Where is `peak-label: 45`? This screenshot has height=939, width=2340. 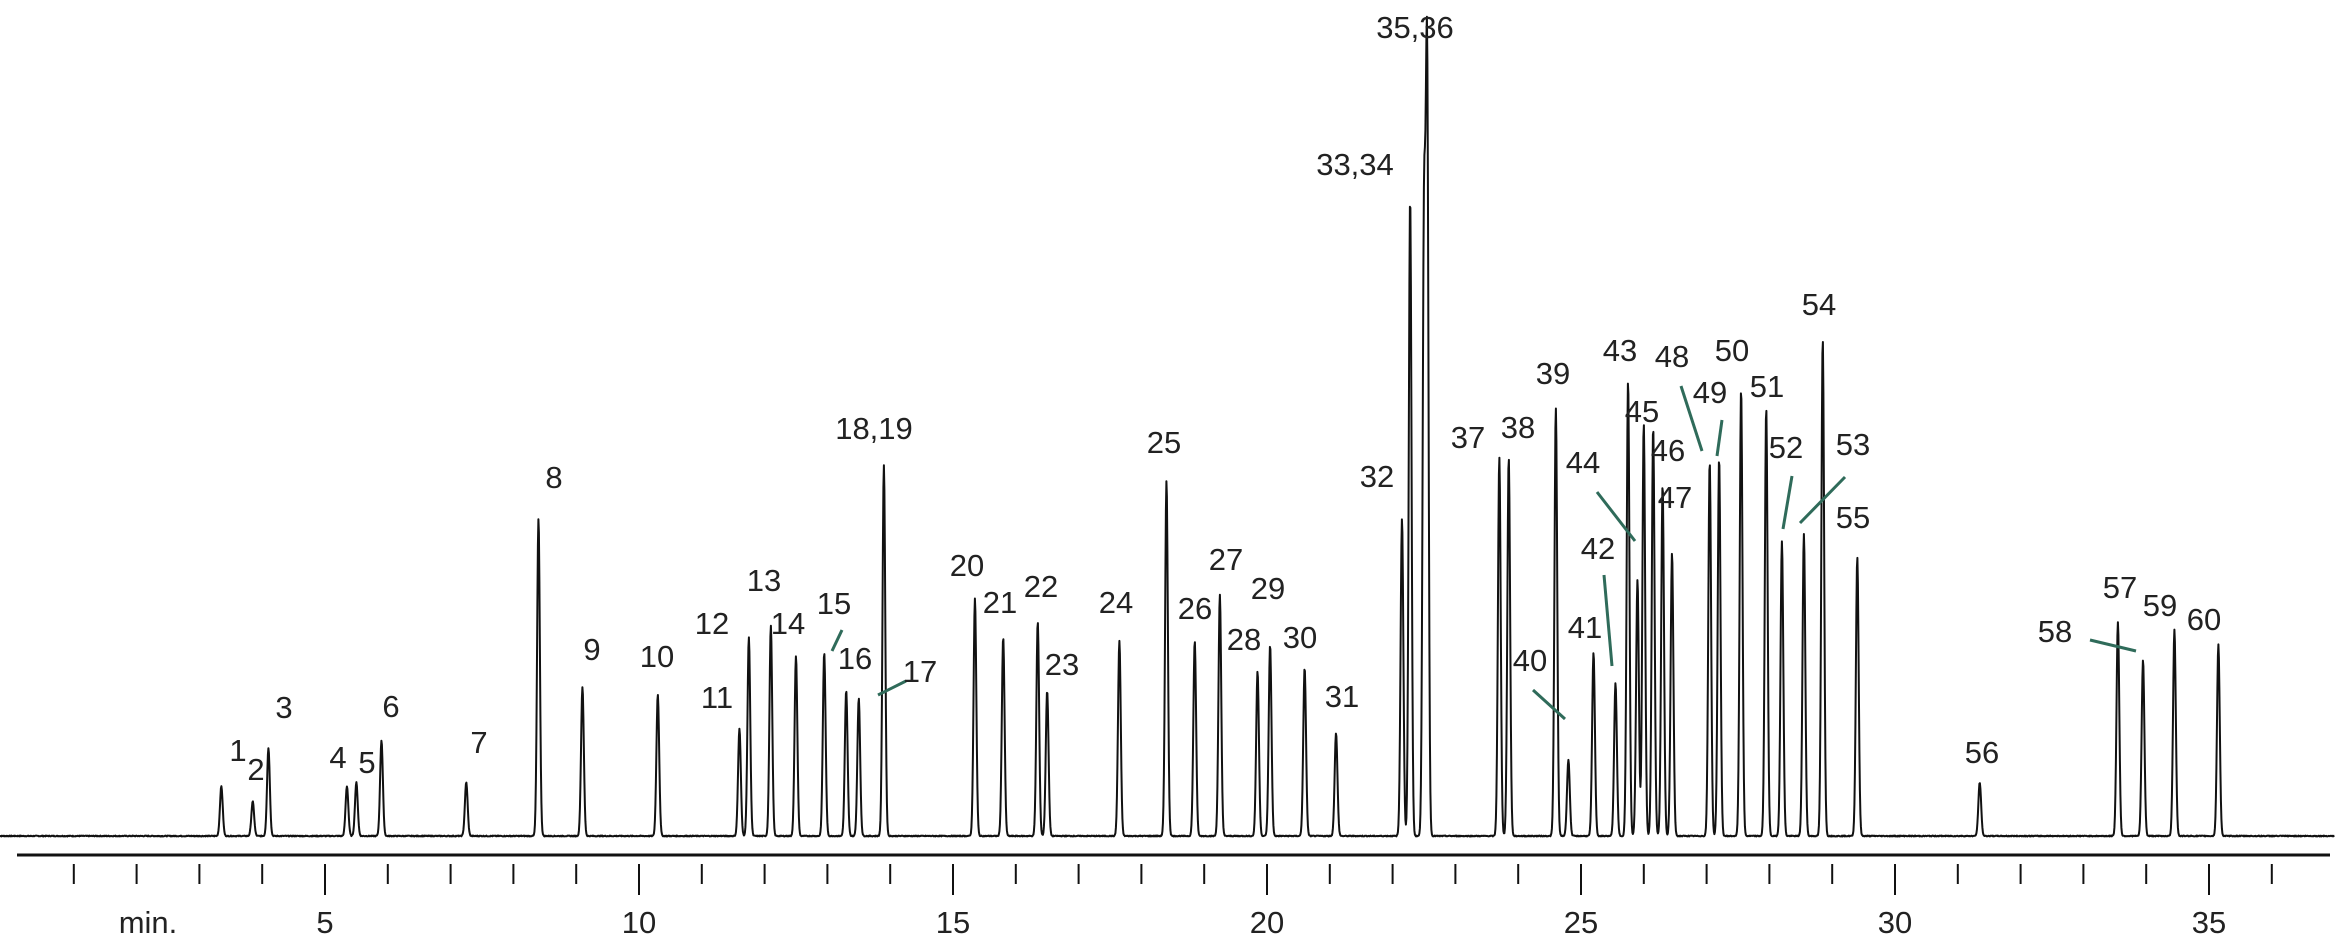
peak-label: 45 is located at coordinates (1642, 411).